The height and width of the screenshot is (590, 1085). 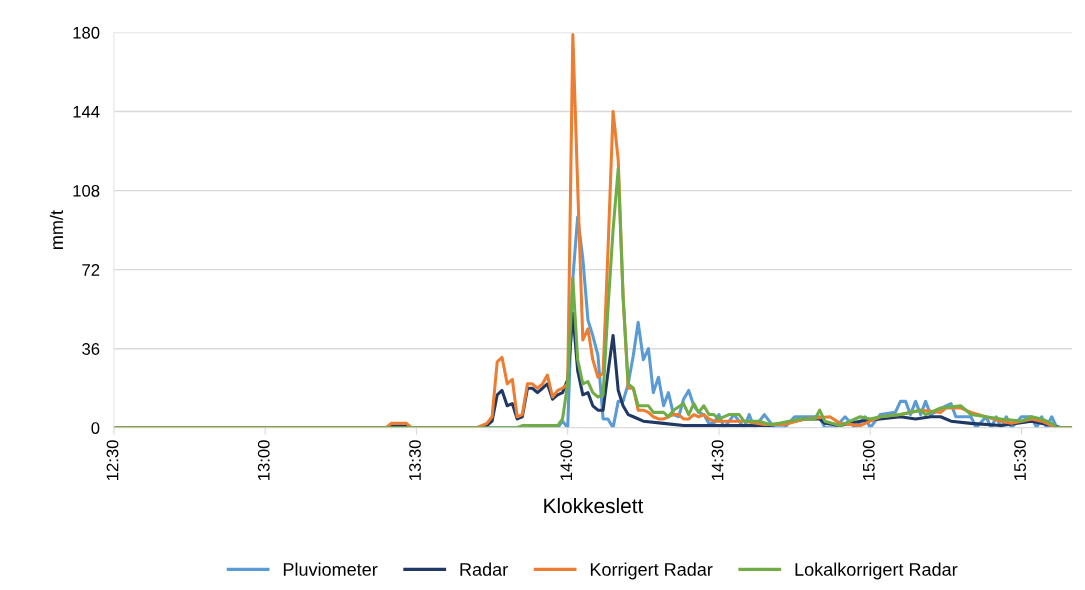 What do you see at coordinates (566, 460) in the screenshot?
I see `x-tick-label: 14:00` at bounding box center [566, 460].